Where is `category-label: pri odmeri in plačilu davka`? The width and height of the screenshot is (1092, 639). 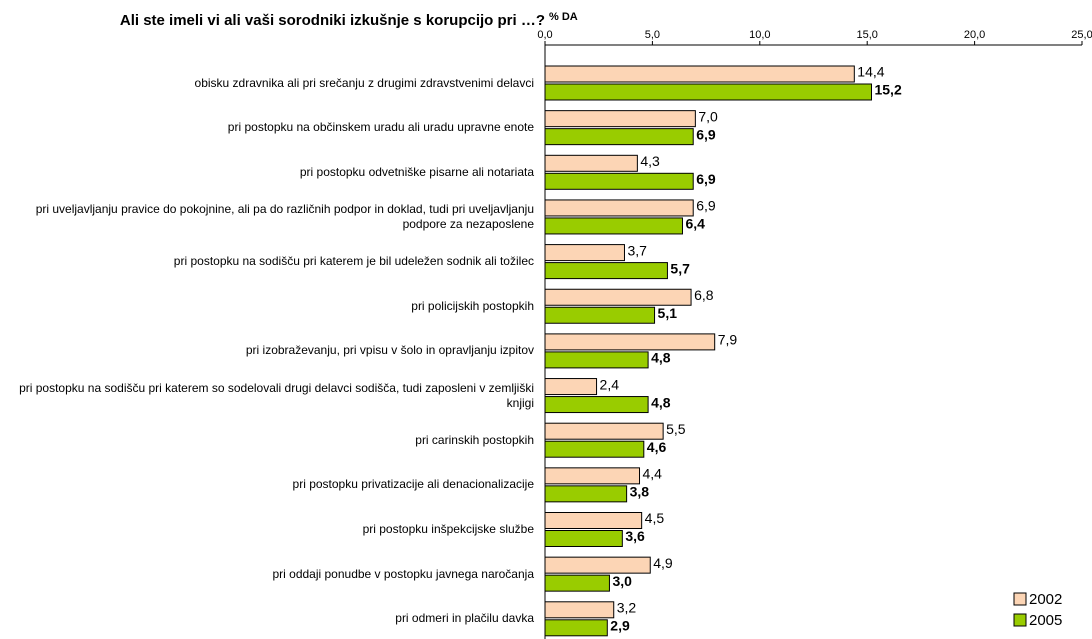 category-label: pri odmeri in plačilu davka is located at coordinates (464, 618).